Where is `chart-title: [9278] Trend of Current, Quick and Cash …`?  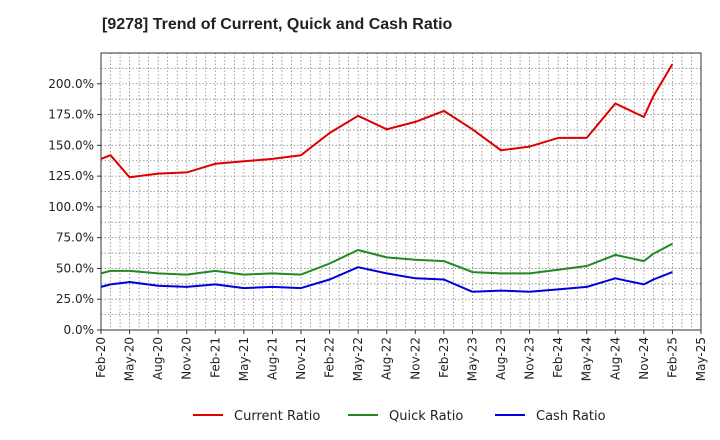 chart-title: [9278] Trend of Current, Quick and Cash … is located at coordinates (277, 24).